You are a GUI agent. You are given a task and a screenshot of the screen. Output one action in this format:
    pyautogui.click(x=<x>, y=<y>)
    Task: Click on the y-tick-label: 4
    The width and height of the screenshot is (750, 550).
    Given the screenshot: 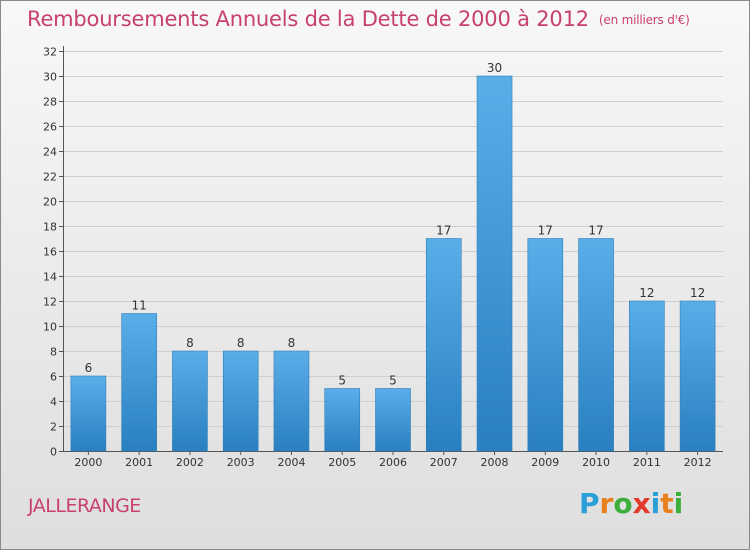 What is the action you would take?
    pyautogui.click(x=53, y=402)
    